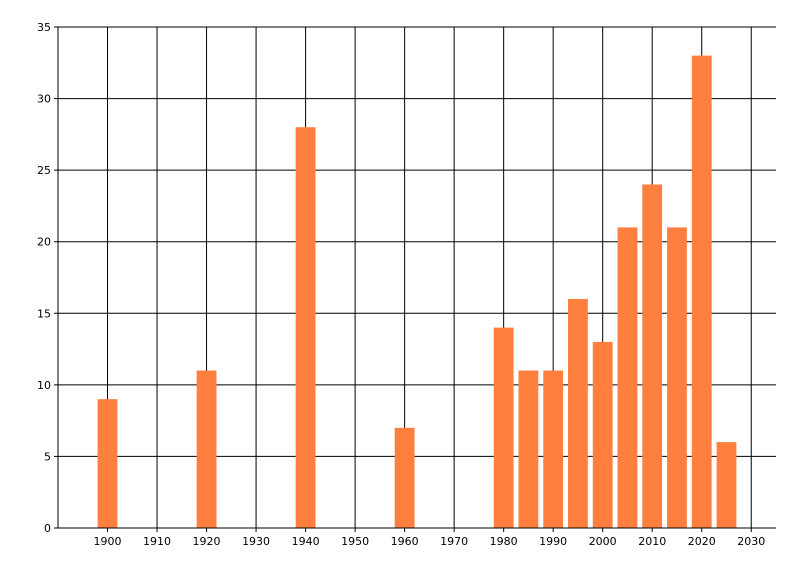 Image resolution: width=800 pixels, height=576 pixels. Describe the element at coordinates (627, 377) in the screenshot. I see `bar-2005` at that location.